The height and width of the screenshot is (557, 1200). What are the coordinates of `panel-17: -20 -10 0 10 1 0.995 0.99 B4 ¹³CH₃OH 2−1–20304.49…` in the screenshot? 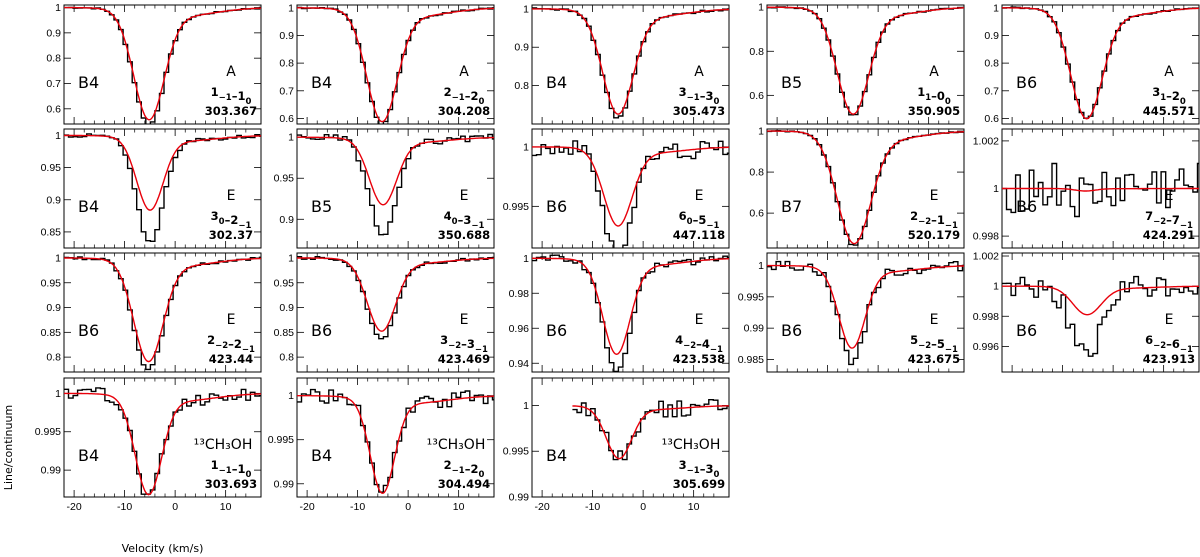 It's located at (381, 445).